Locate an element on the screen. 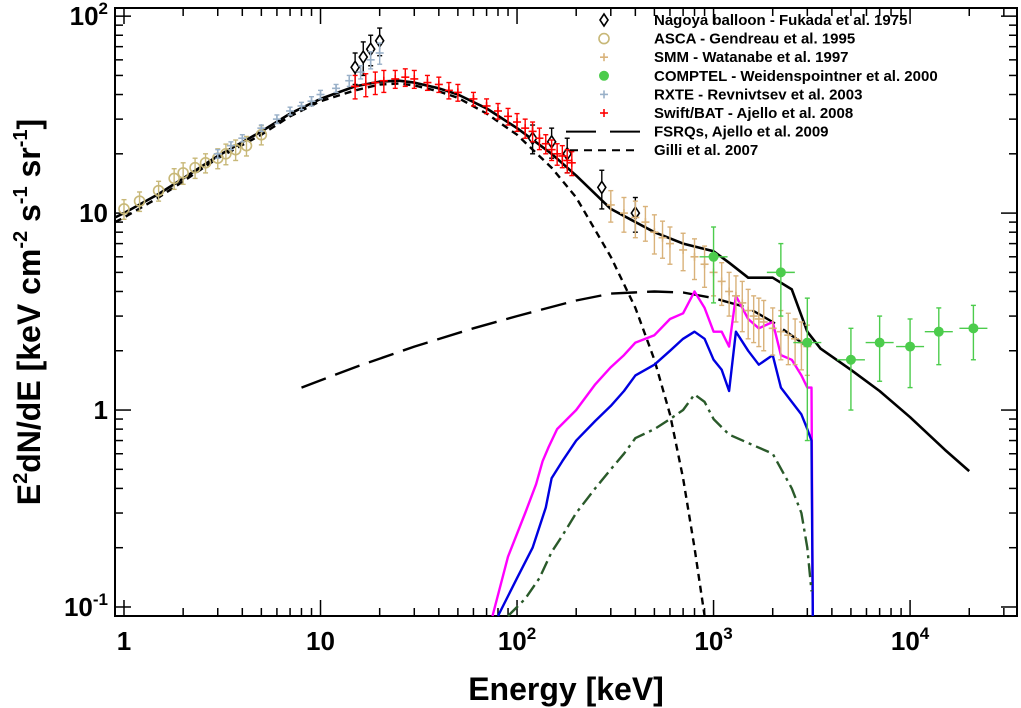 Image resolution: width=1021 pixels, height=708 pixels. legend-label-6: FSRQs, Ajello et al. 2009 is located at coordinates (741, 132).